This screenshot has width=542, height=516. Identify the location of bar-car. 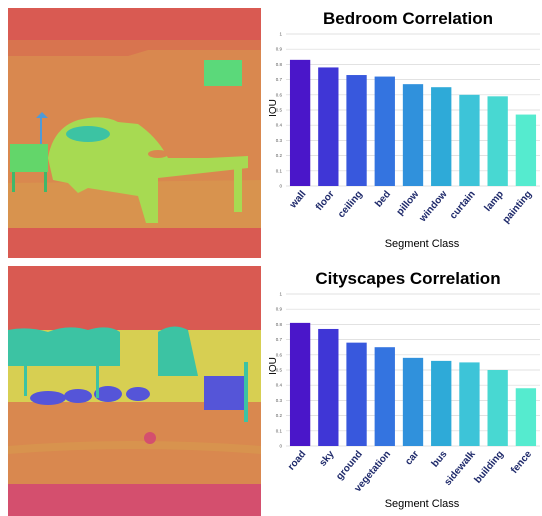
(413, 401).